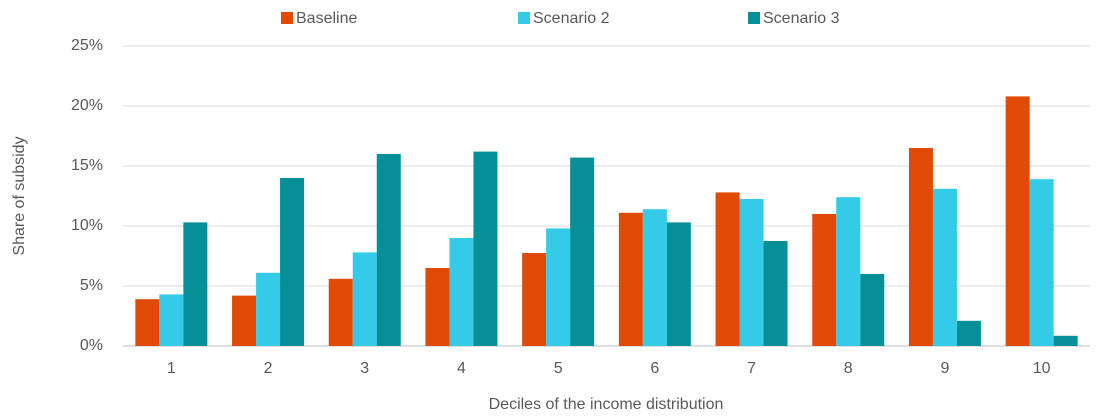 Image resolution: width=1103 pixels, height=418 pixels. I want to click on x-tick-label: 8, so click(848, 368).